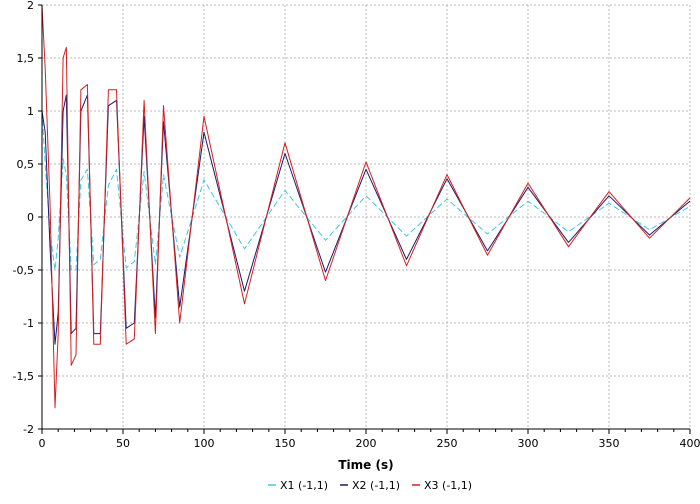 Image resolution: width=700 pixels, height=504 pixels. Describe the element at coordinates (26, 58) in the screenshot. I see `y-tick-label: 1,5` at that location.